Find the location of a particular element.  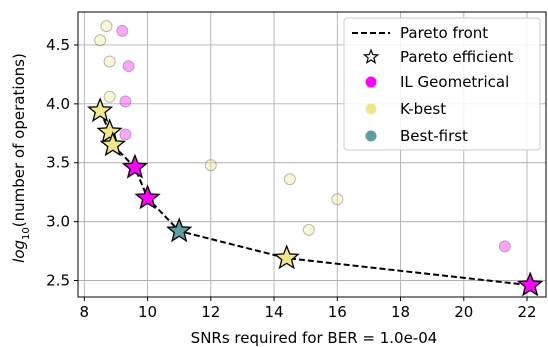

x-tick-label: 22 is located at coordinates (526, 312).